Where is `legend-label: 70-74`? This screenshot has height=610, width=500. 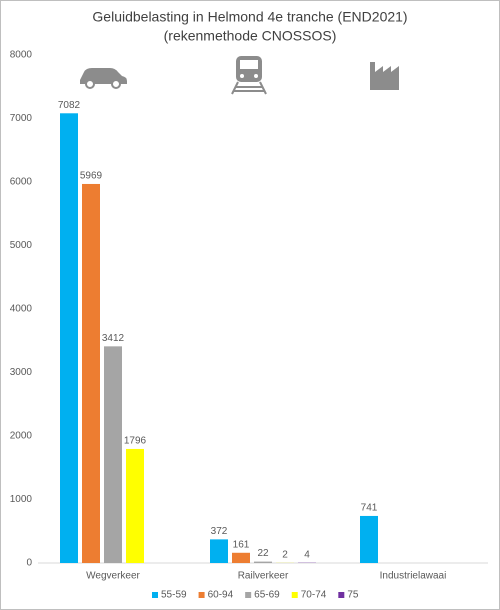 legend-label: 70-74 is located at coordinates (314, 595).